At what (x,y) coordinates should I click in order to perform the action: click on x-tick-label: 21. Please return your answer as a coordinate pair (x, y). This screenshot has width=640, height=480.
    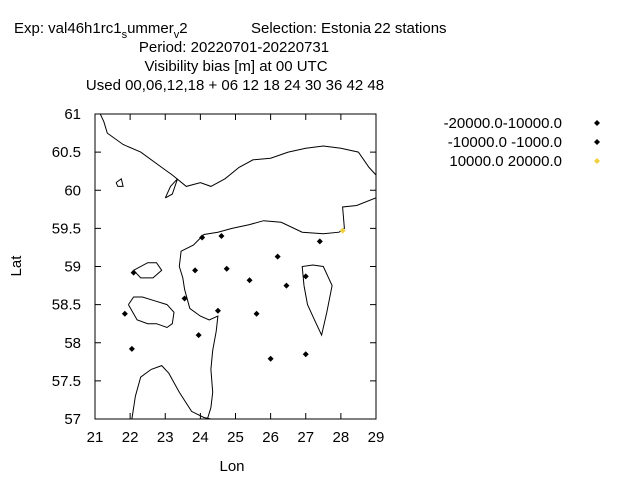
    Looking at the image, I should click on (95, 437).